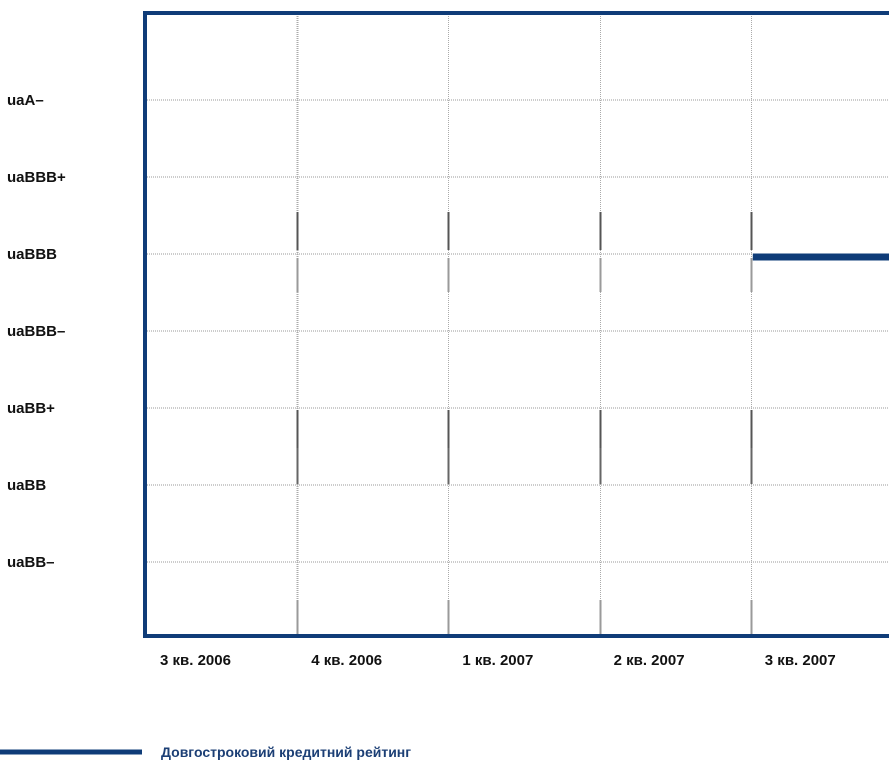  What do you see at coordinates (31, 562) in the screenshot?
I see `y-tick-label: uaBB–` at bounding box center [31, 562].